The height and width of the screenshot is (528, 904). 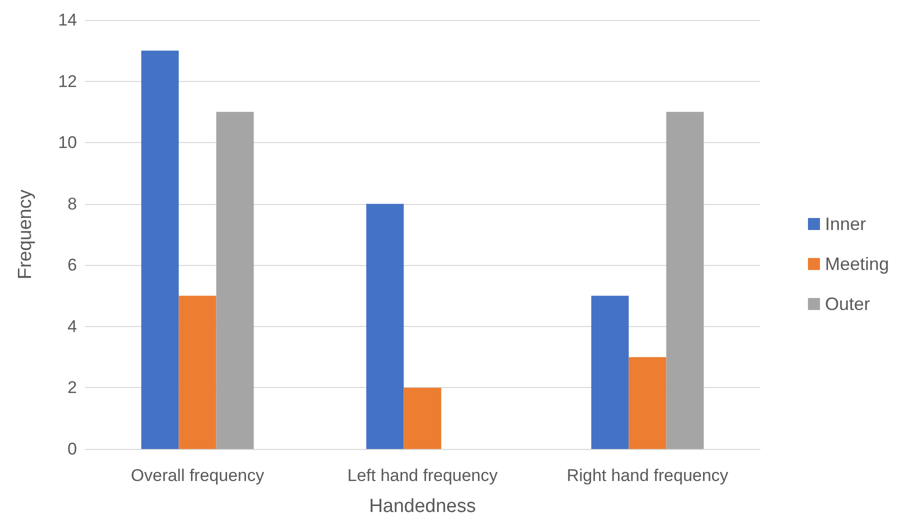 I want to click on legend-label: Inner, so click(x=845, y=224).